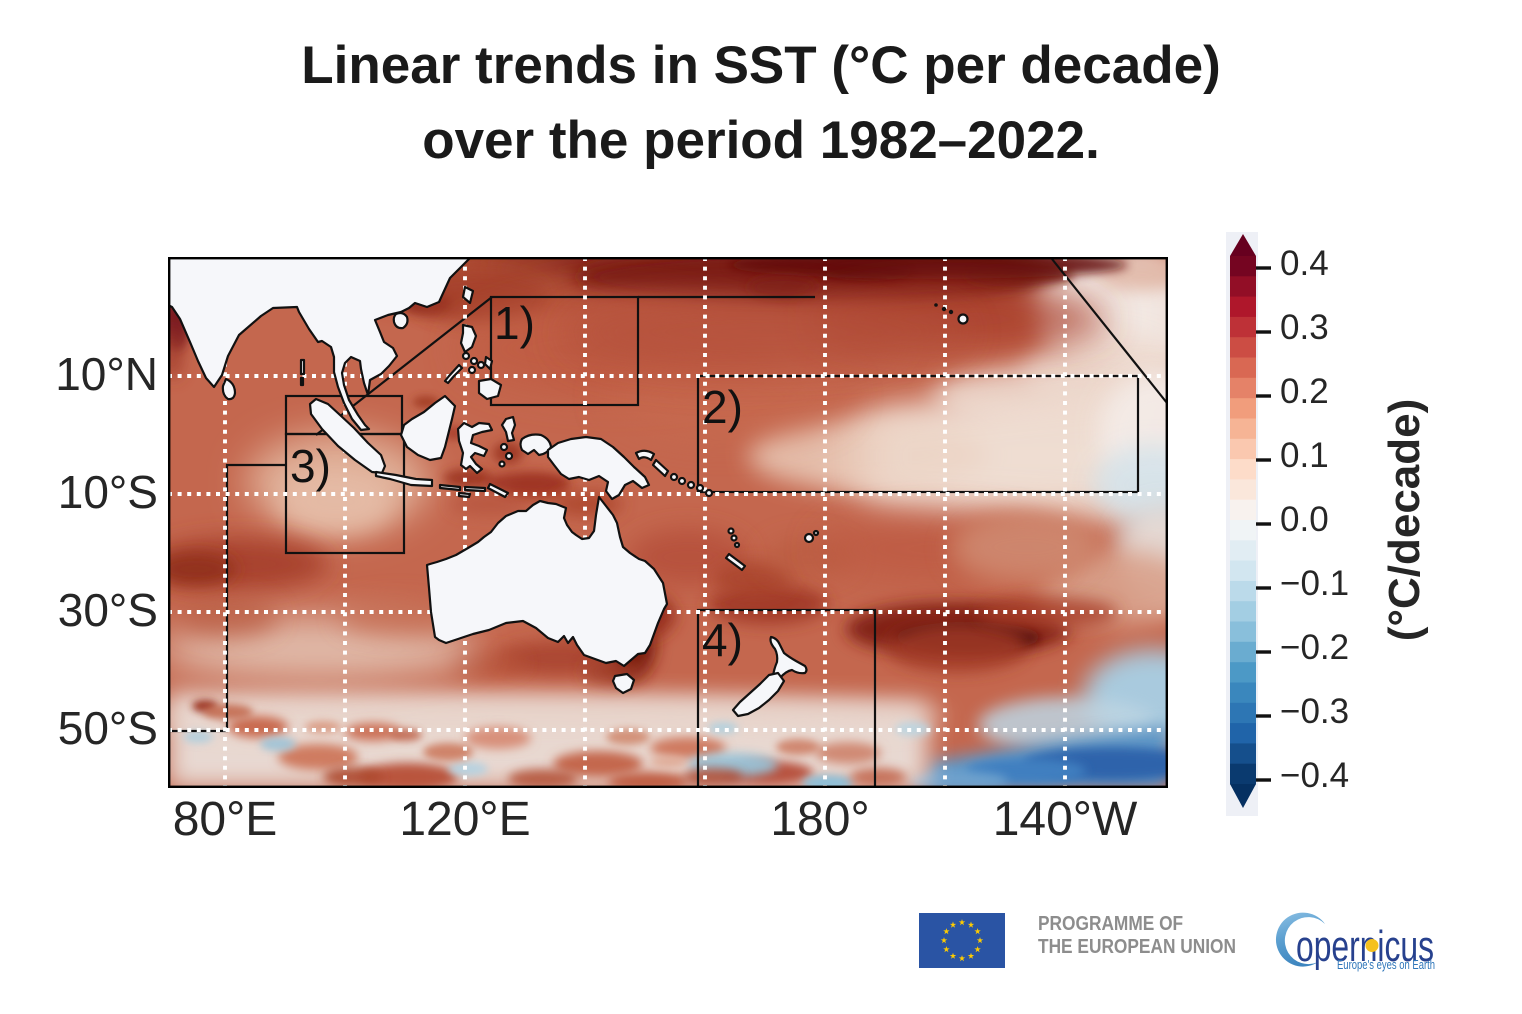 This screenshot has width=1522, height=1014. Describe the element at coordinates (514, 323) in the screenshot. I see `svg-text: 1)` at that location.